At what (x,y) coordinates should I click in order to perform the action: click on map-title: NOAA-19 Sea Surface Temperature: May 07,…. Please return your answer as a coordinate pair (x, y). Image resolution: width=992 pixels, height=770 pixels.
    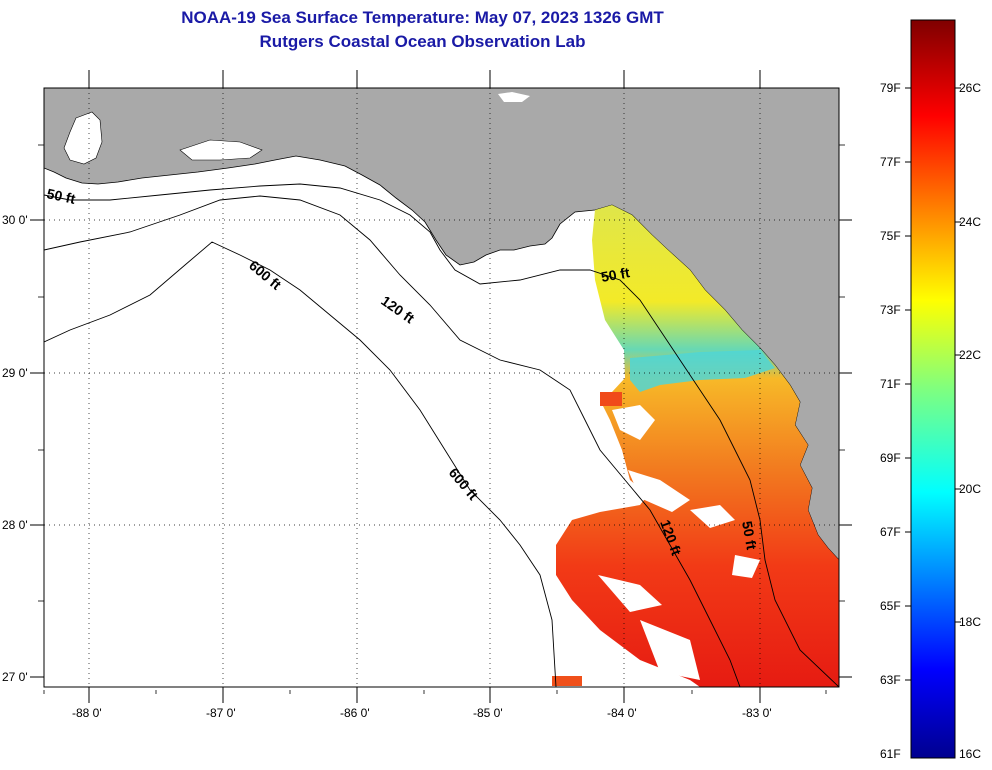
    Looking at the image, I should click on (422, 17).